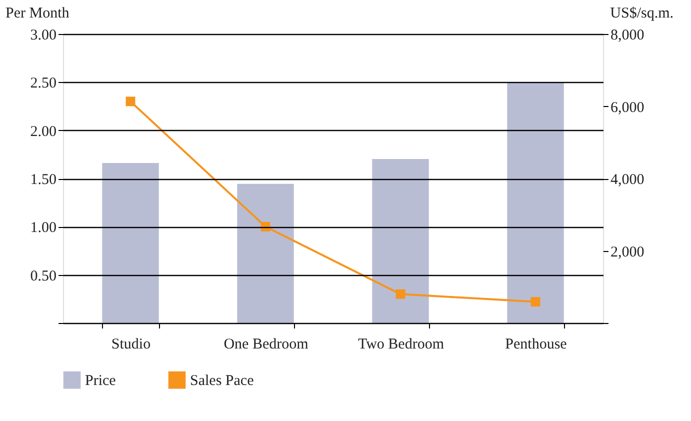 The width and height of the screenshot is (691, 421). Describe the element at coordinates (131, 344) in the screenshot. I see `x-tick-label: Studio` at that location.